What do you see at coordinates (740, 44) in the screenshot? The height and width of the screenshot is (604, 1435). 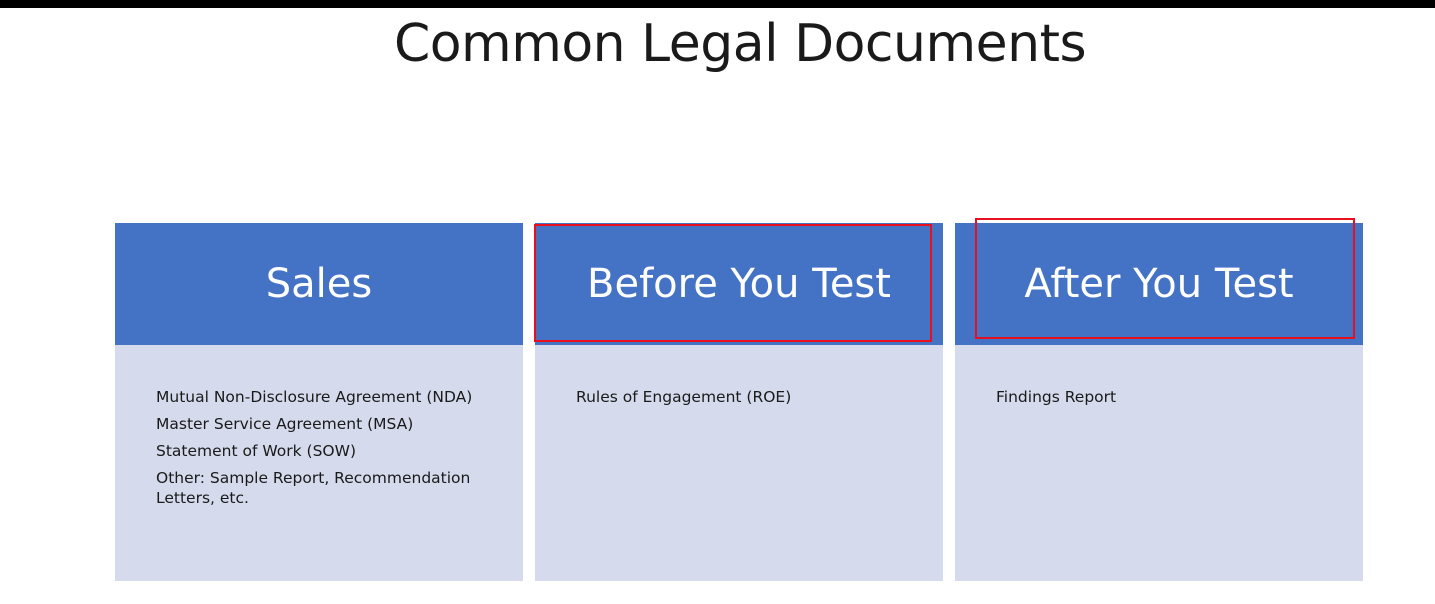 I see `slide-title: Common Legal Documents` at bounding box center [740, 44].